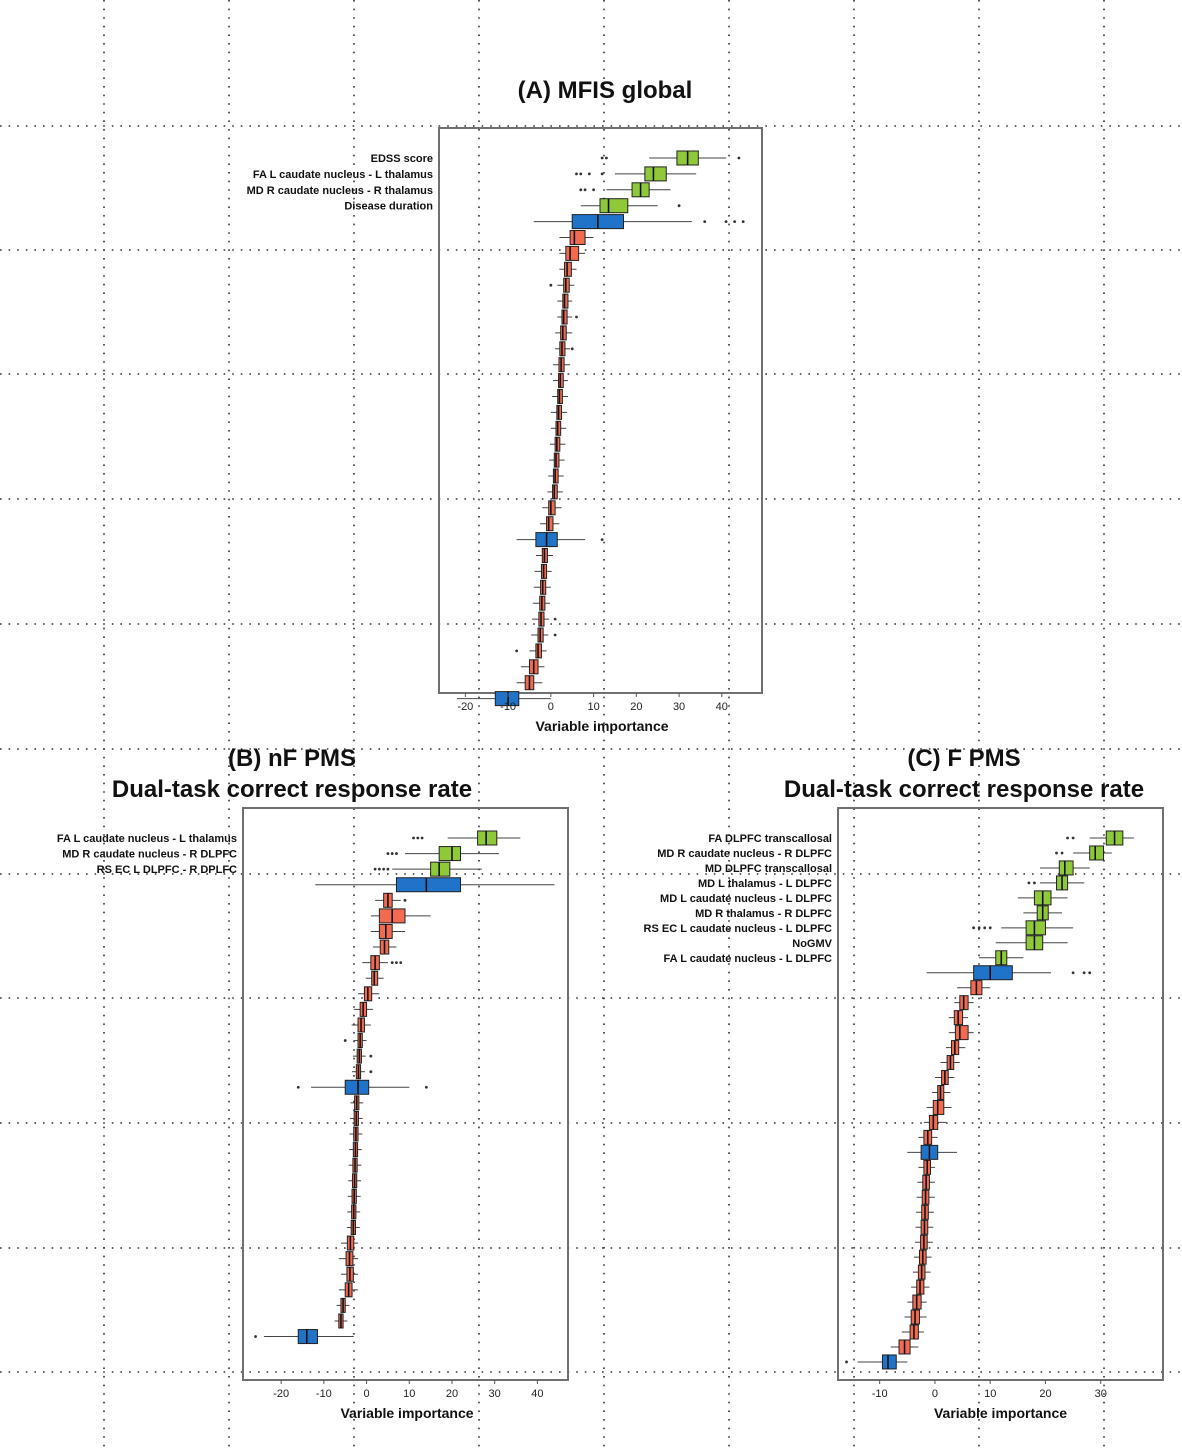  Describe the element at coordinates (324, 1394) in the screenshot. I see `x-tick-label: -10` at that location.